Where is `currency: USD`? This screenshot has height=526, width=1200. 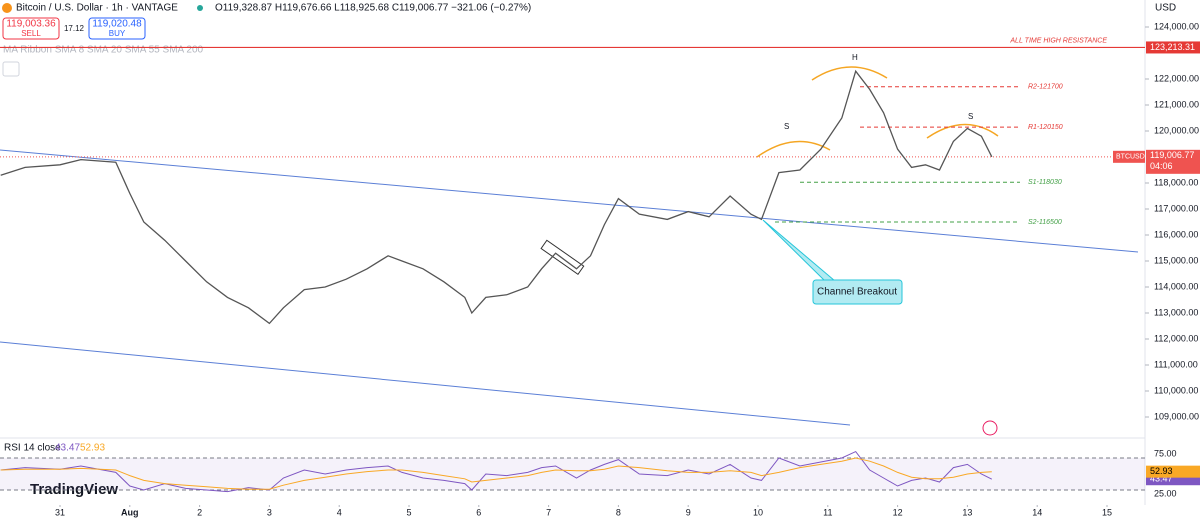
currency: USD is located at coordinates (1165, 8).